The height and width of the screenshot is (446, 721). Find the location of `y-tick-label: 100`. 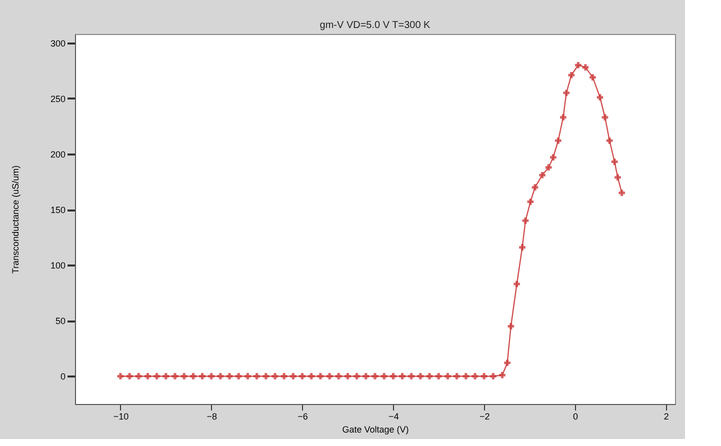

y-tick-label: 100 is located at coordinates (58, 265).